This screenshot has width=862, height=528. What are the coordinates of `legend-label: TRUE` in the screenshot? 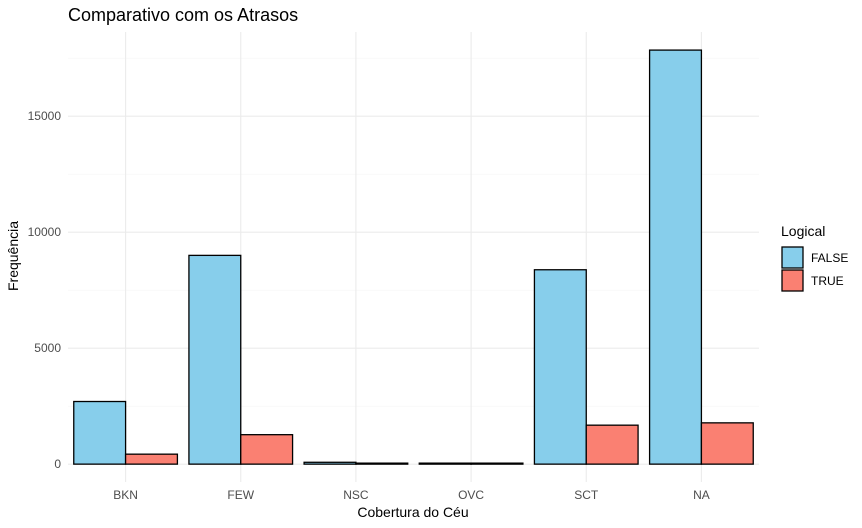 It's located at (827, 281).